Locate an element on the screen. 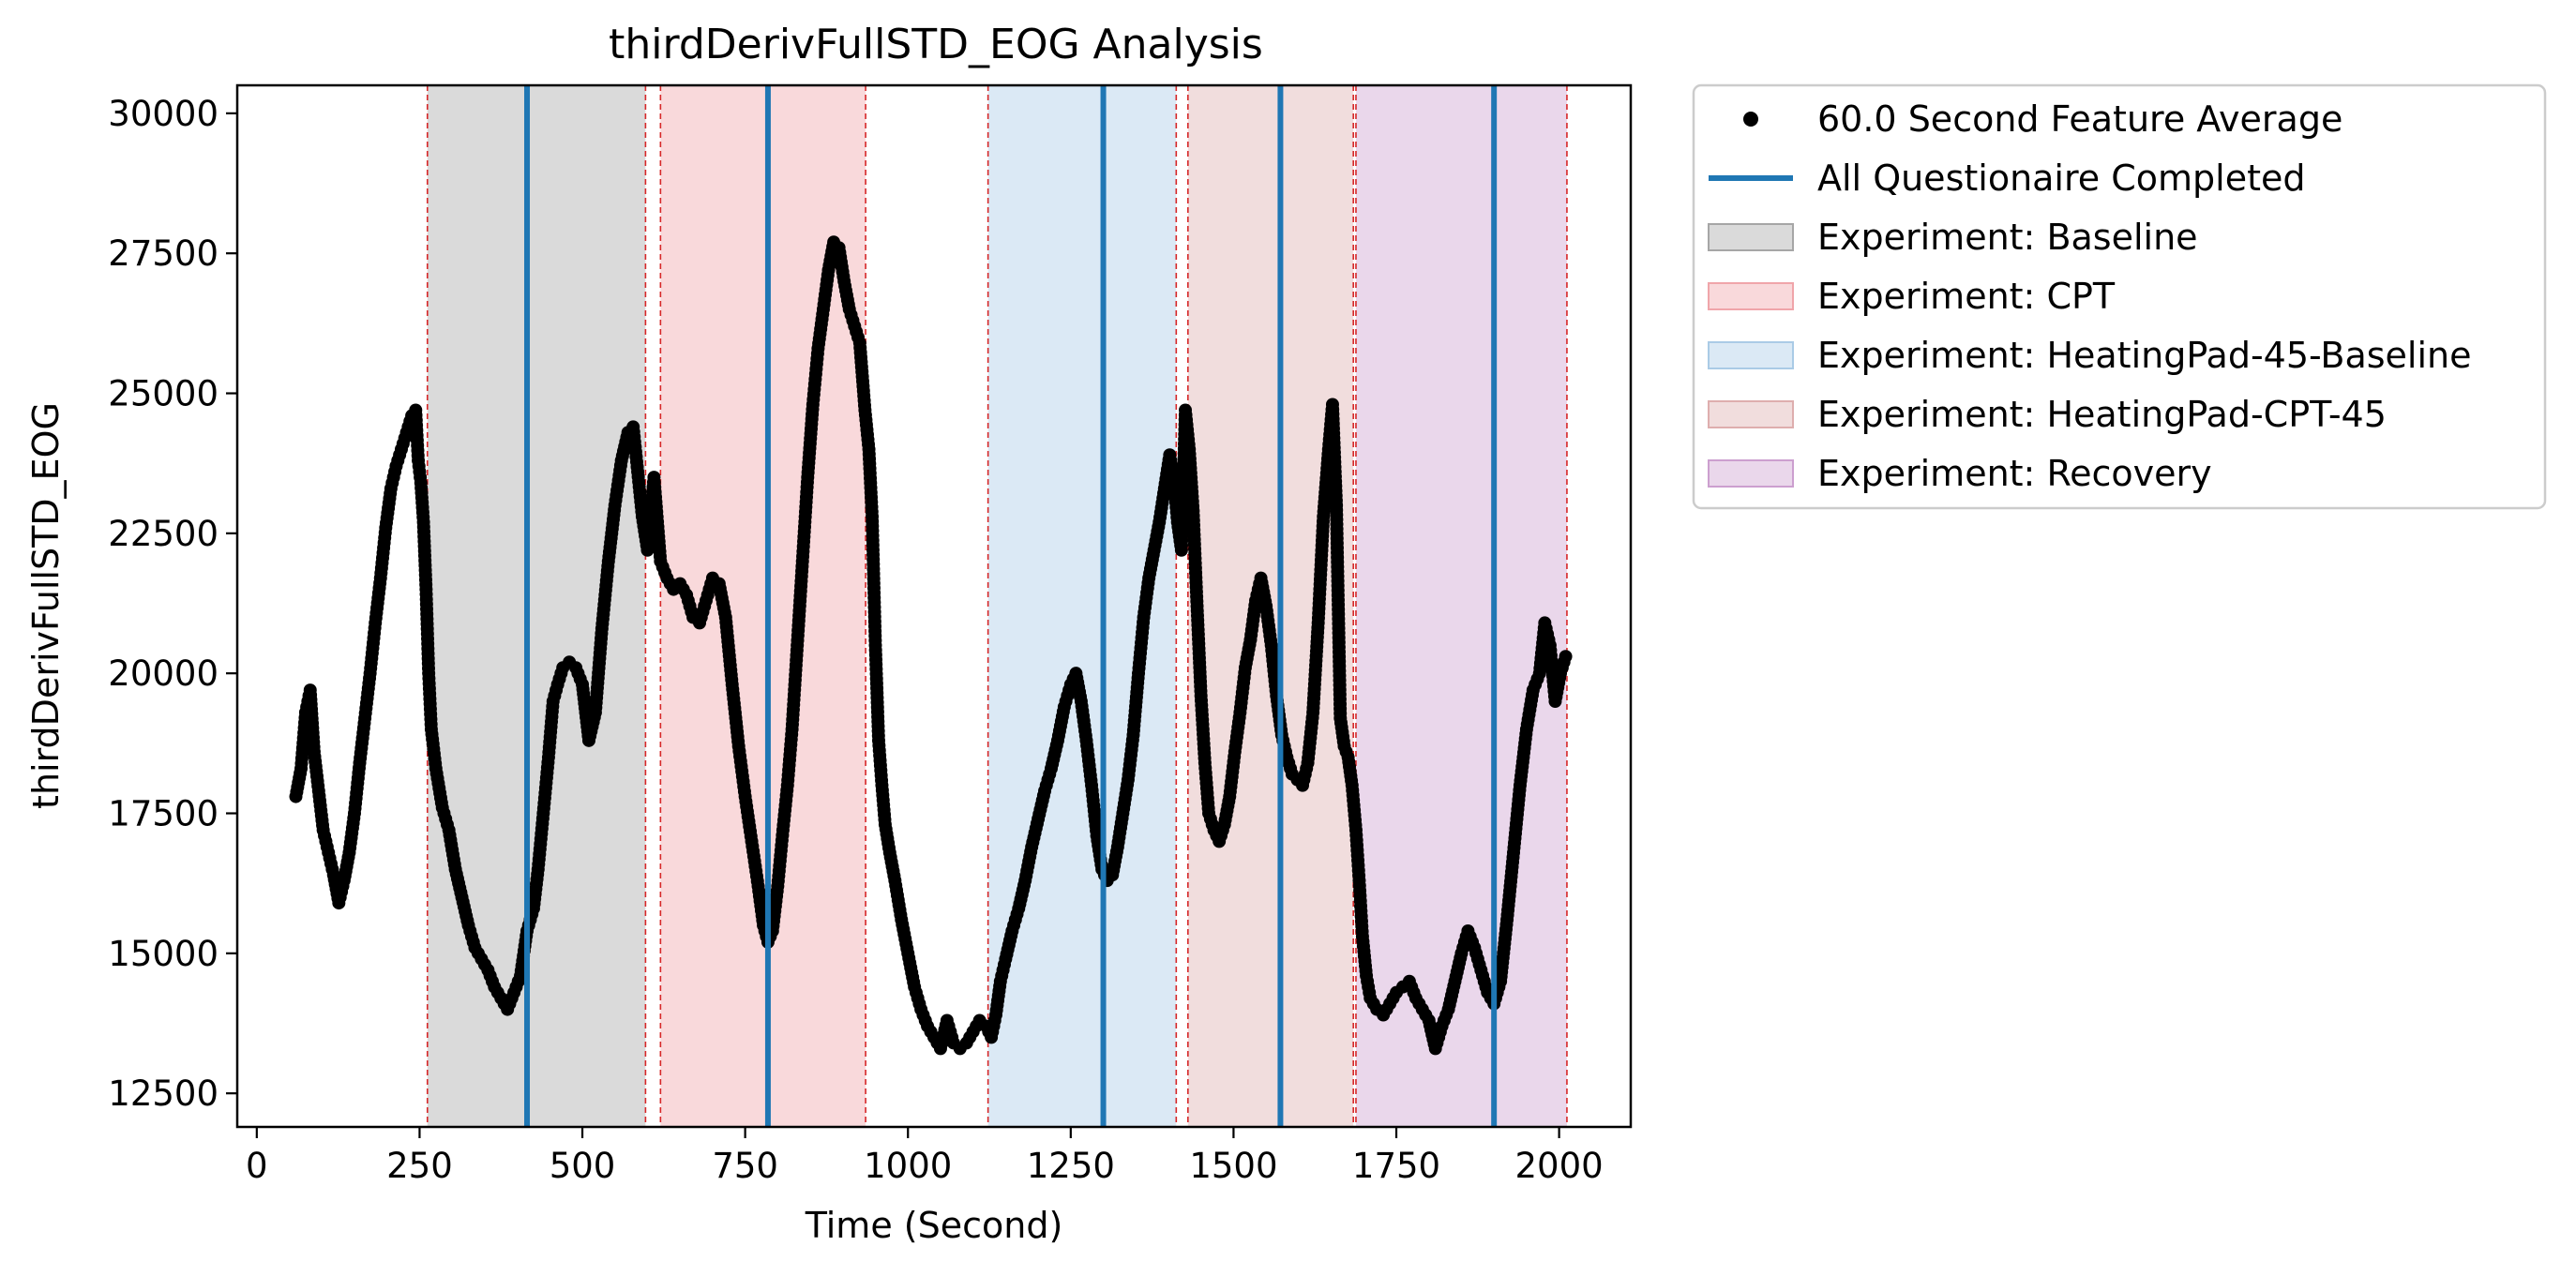 The height and width of the screenshot is (1276, 2576). legend-label: Experiment: CPT is located at coordinates (1966, 296).